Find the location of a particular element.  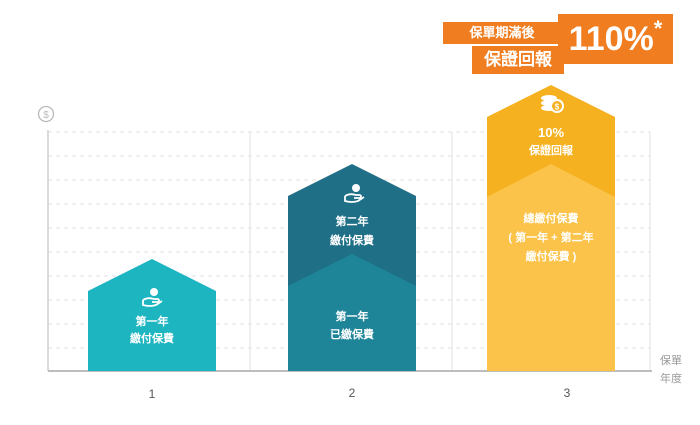

coin-stack-icon: $ is located at coordinates (552, 104).